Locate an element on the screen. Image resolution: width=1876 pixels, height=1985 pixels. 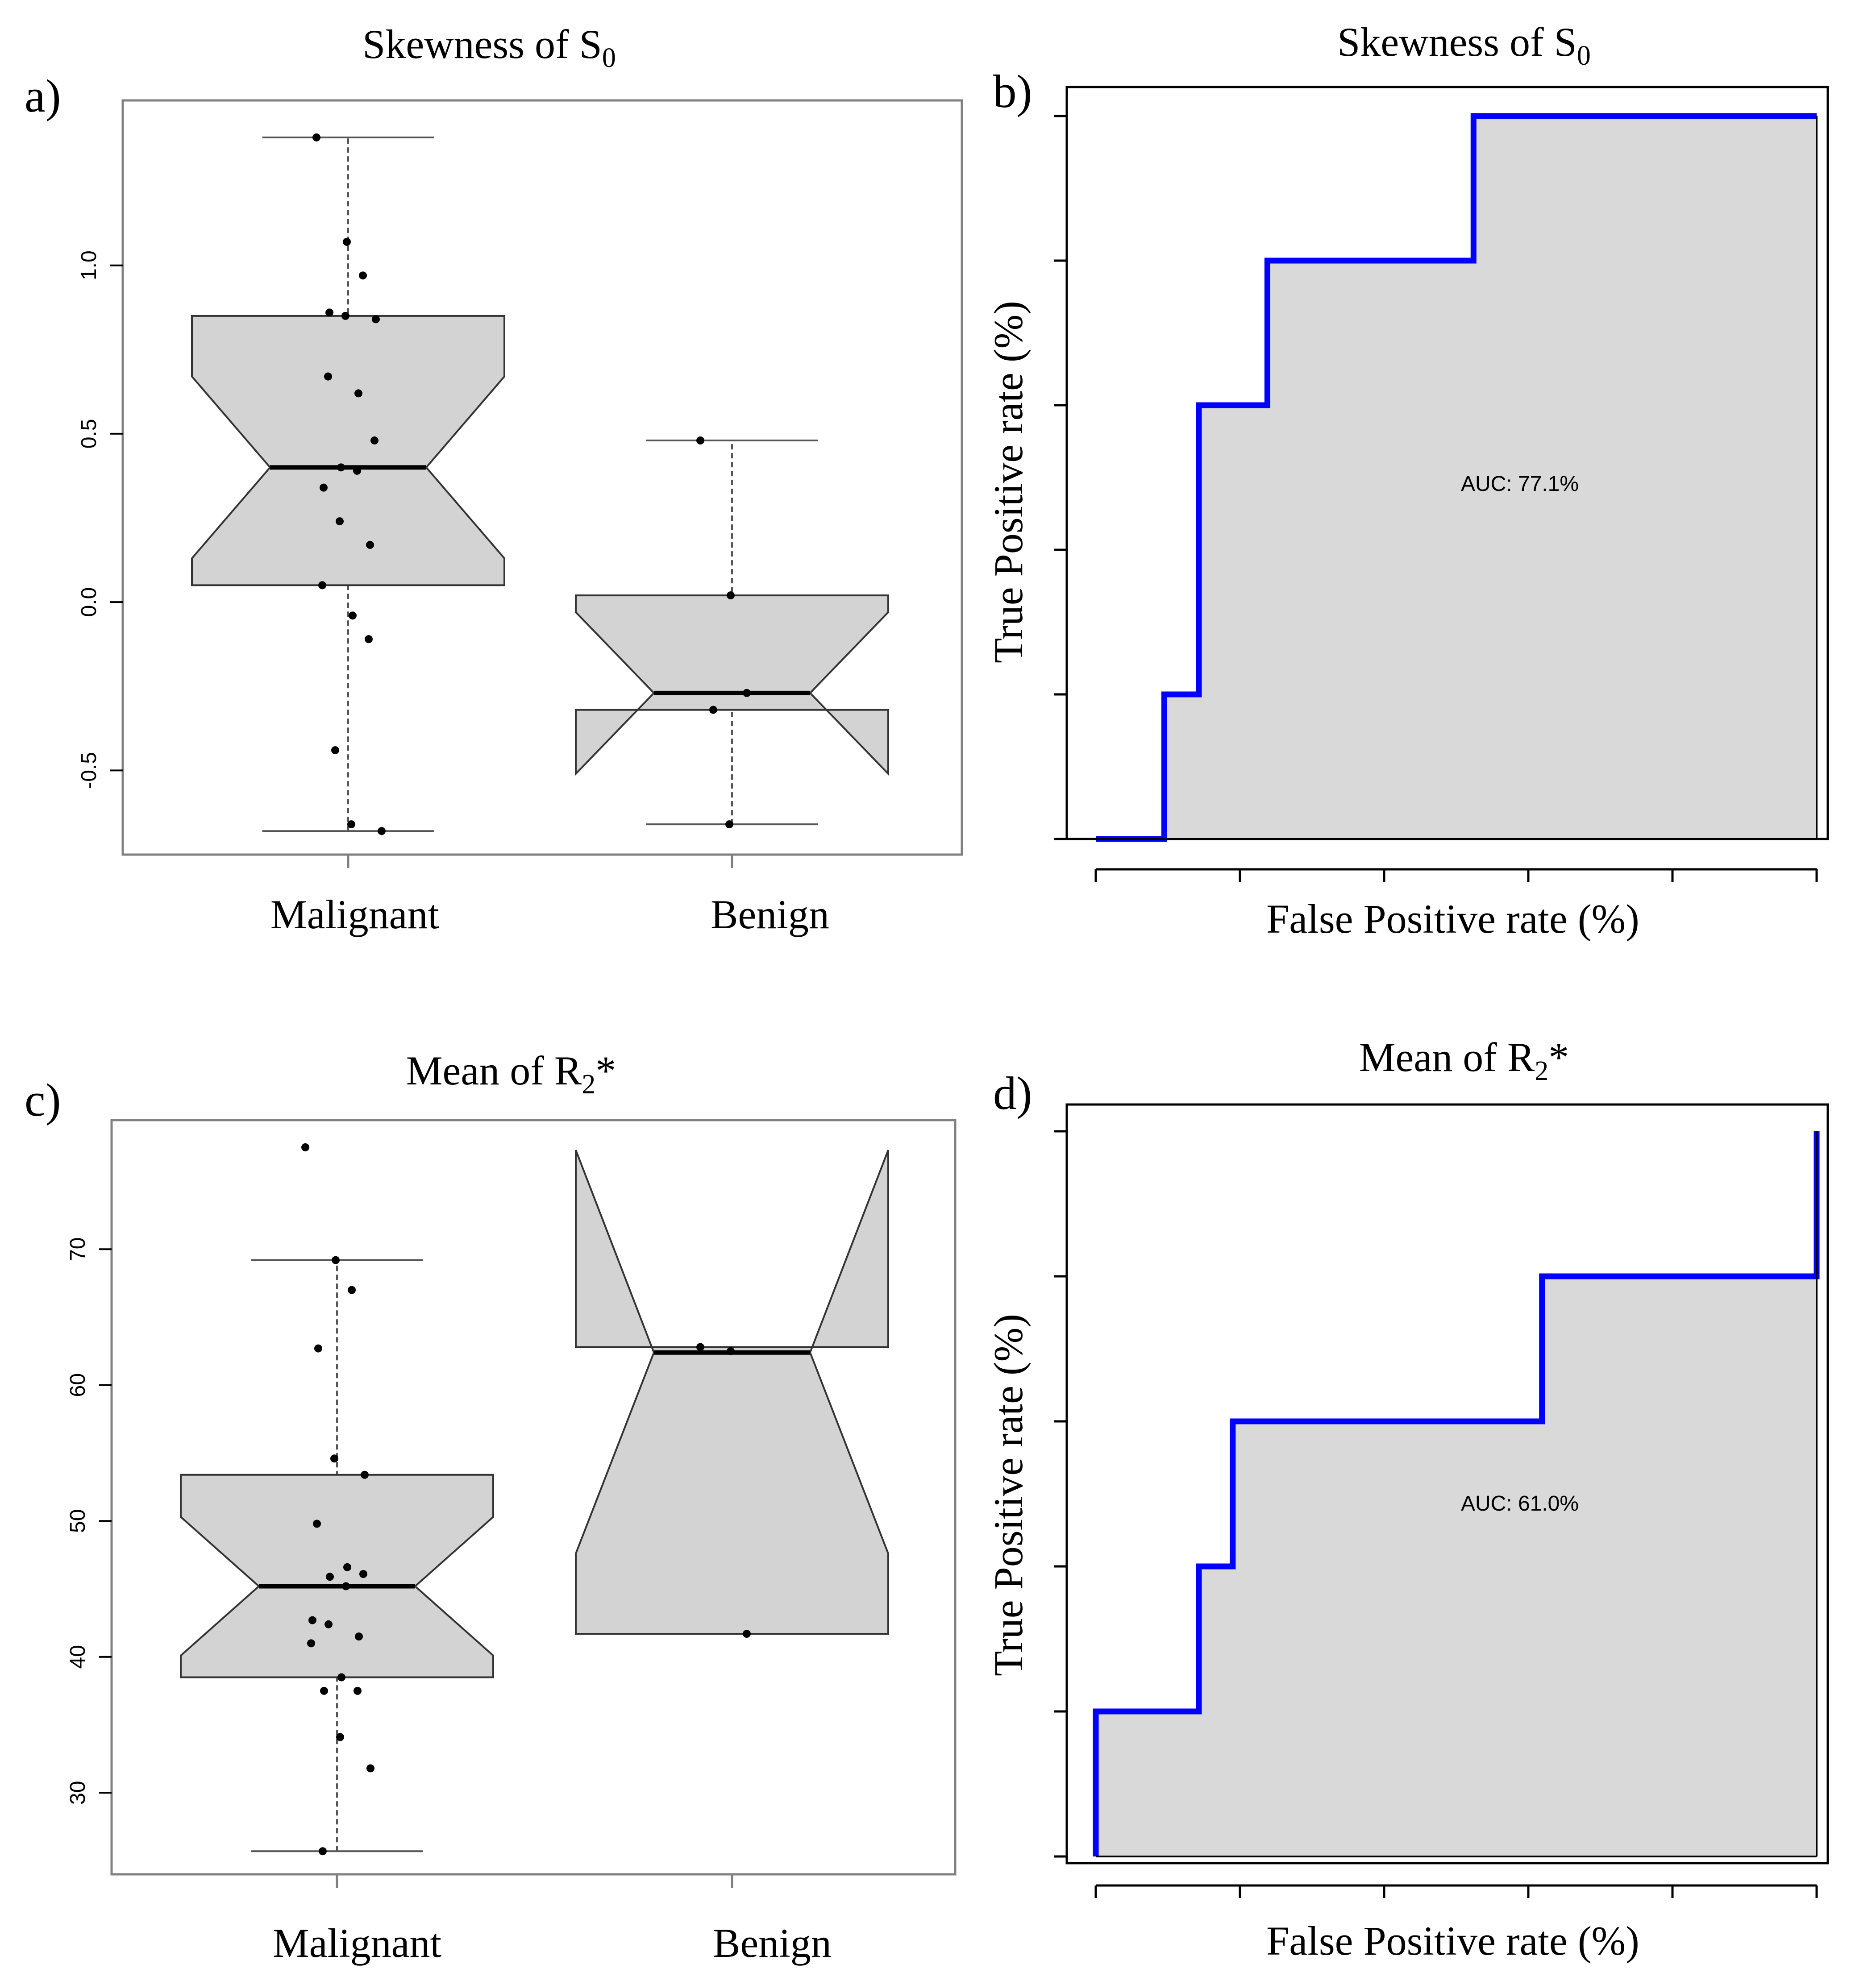
box-group-a is located at coordinates (540, 484).